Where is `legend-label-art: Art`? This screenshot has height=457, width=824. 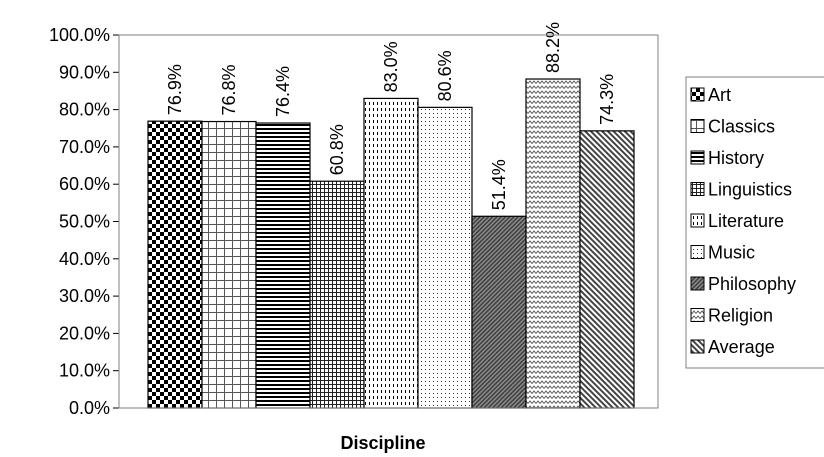 legend-label-art: Art is located at coordinates (719, 95).